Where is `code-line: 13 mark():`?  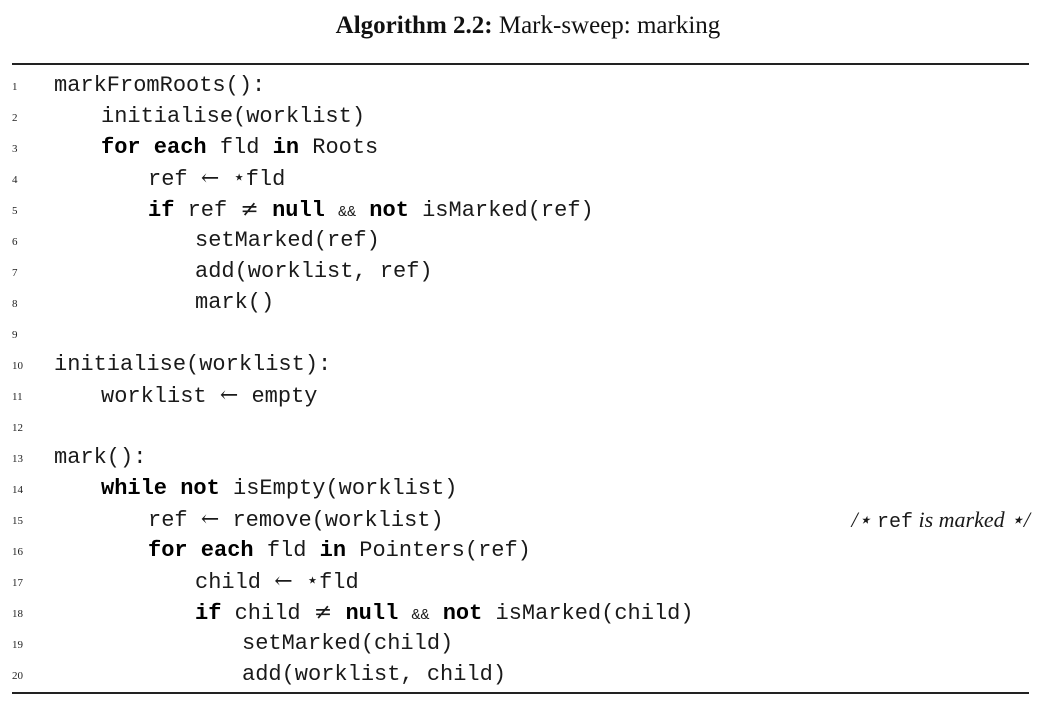
code-line: 13 mark(): is located at coordinates (528, 457).